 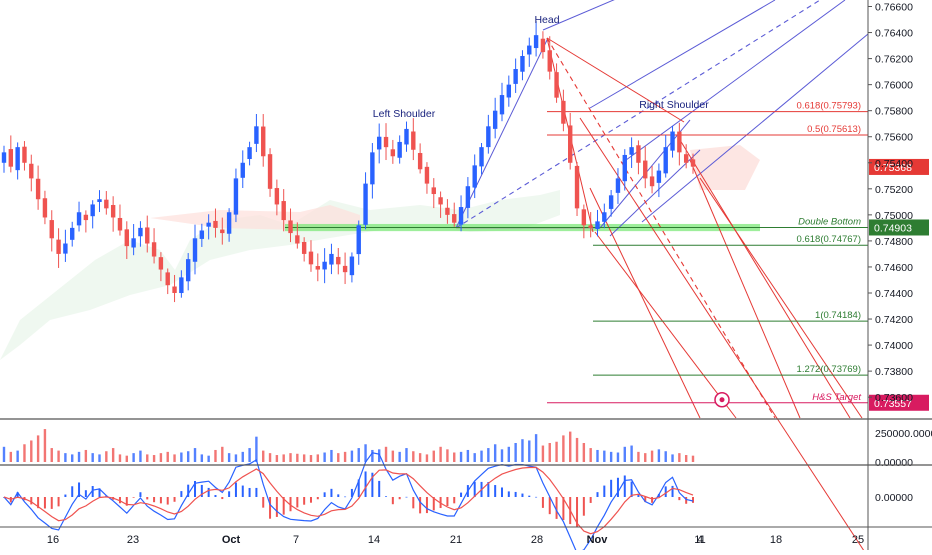 I want to click on volume-tick-label: 0.00000, so click(x=894, y=463).